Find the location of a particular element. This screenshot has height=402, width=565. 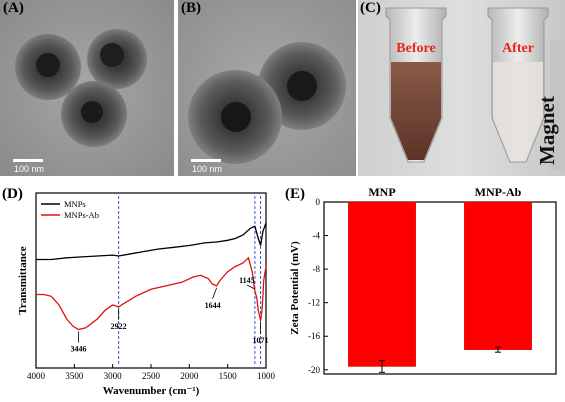

category-label: MNP-Ab is located at coordinates (498, 192).